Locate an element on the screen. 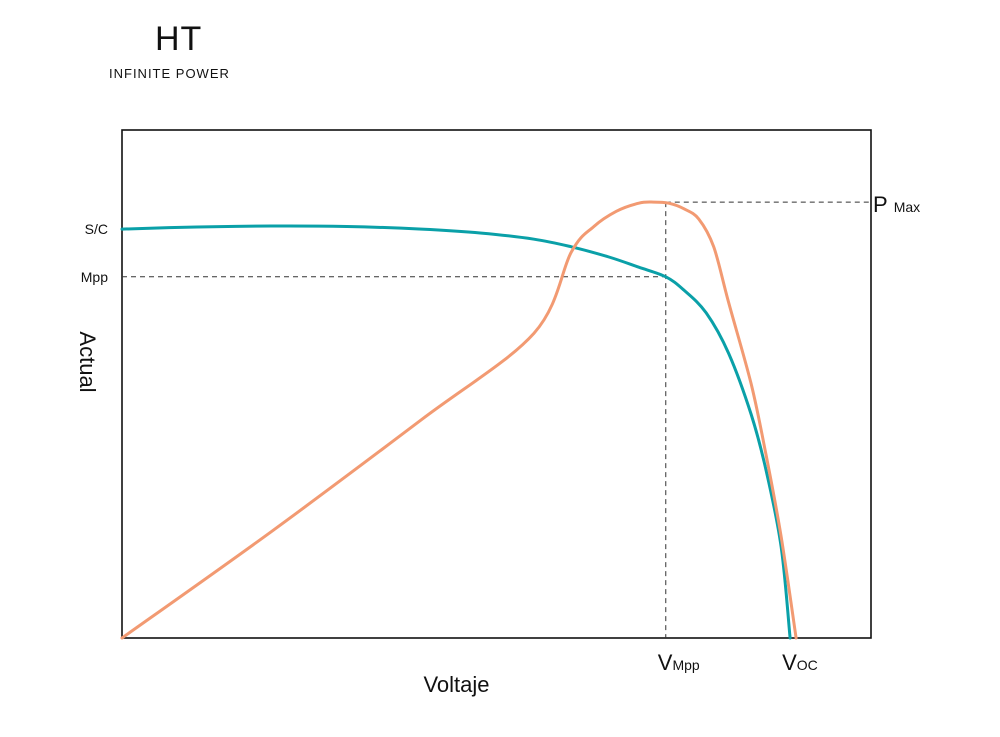 The image size is (1000, 737). x-axis-label: Voltaje is located at coordinates (456, 684).